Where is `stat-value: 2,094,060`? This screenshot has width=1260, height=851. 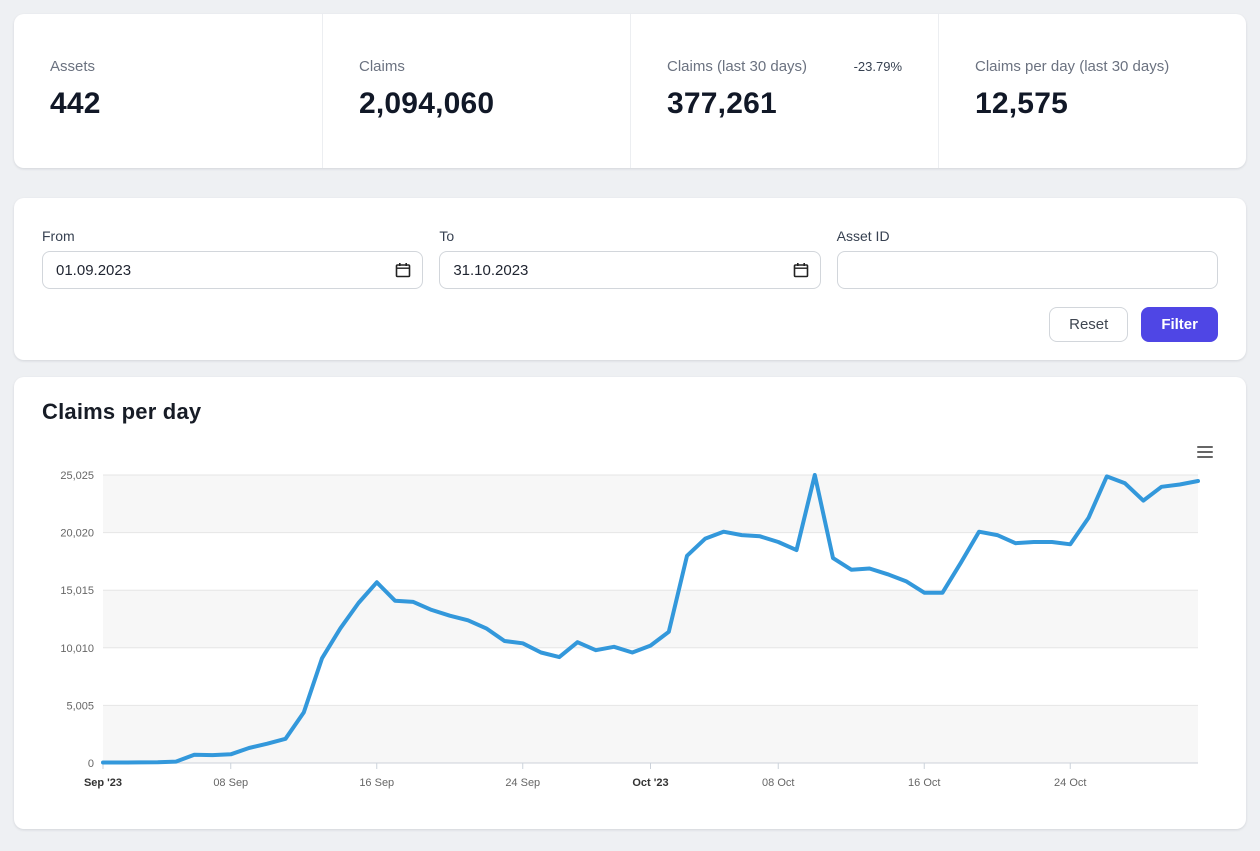 stat-value: 2,094,060 is located at coordinates (427, 103).